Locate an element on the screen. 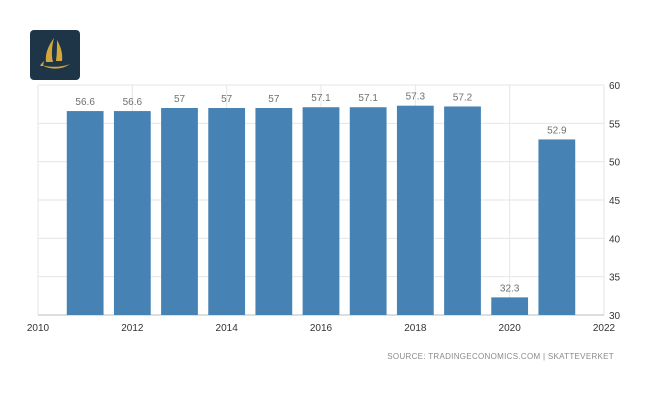 The width and height of the screenshot is (650, 400). x-tick-label: 2016 is located at coordinates (321, 328).